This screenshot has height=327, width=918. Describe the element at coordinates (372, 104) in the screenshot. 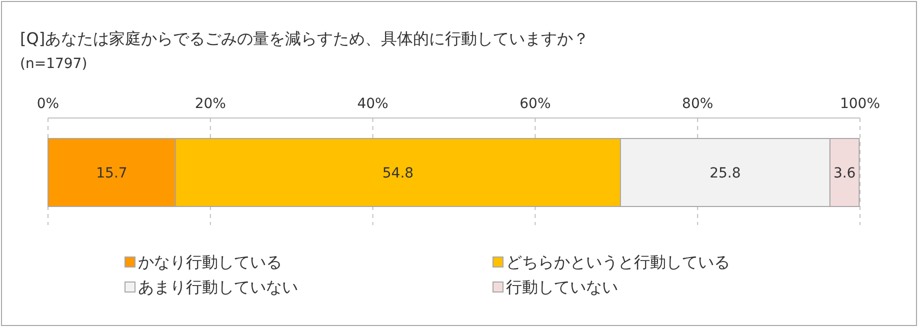

I see `x-tick-label: 40%` at that location.